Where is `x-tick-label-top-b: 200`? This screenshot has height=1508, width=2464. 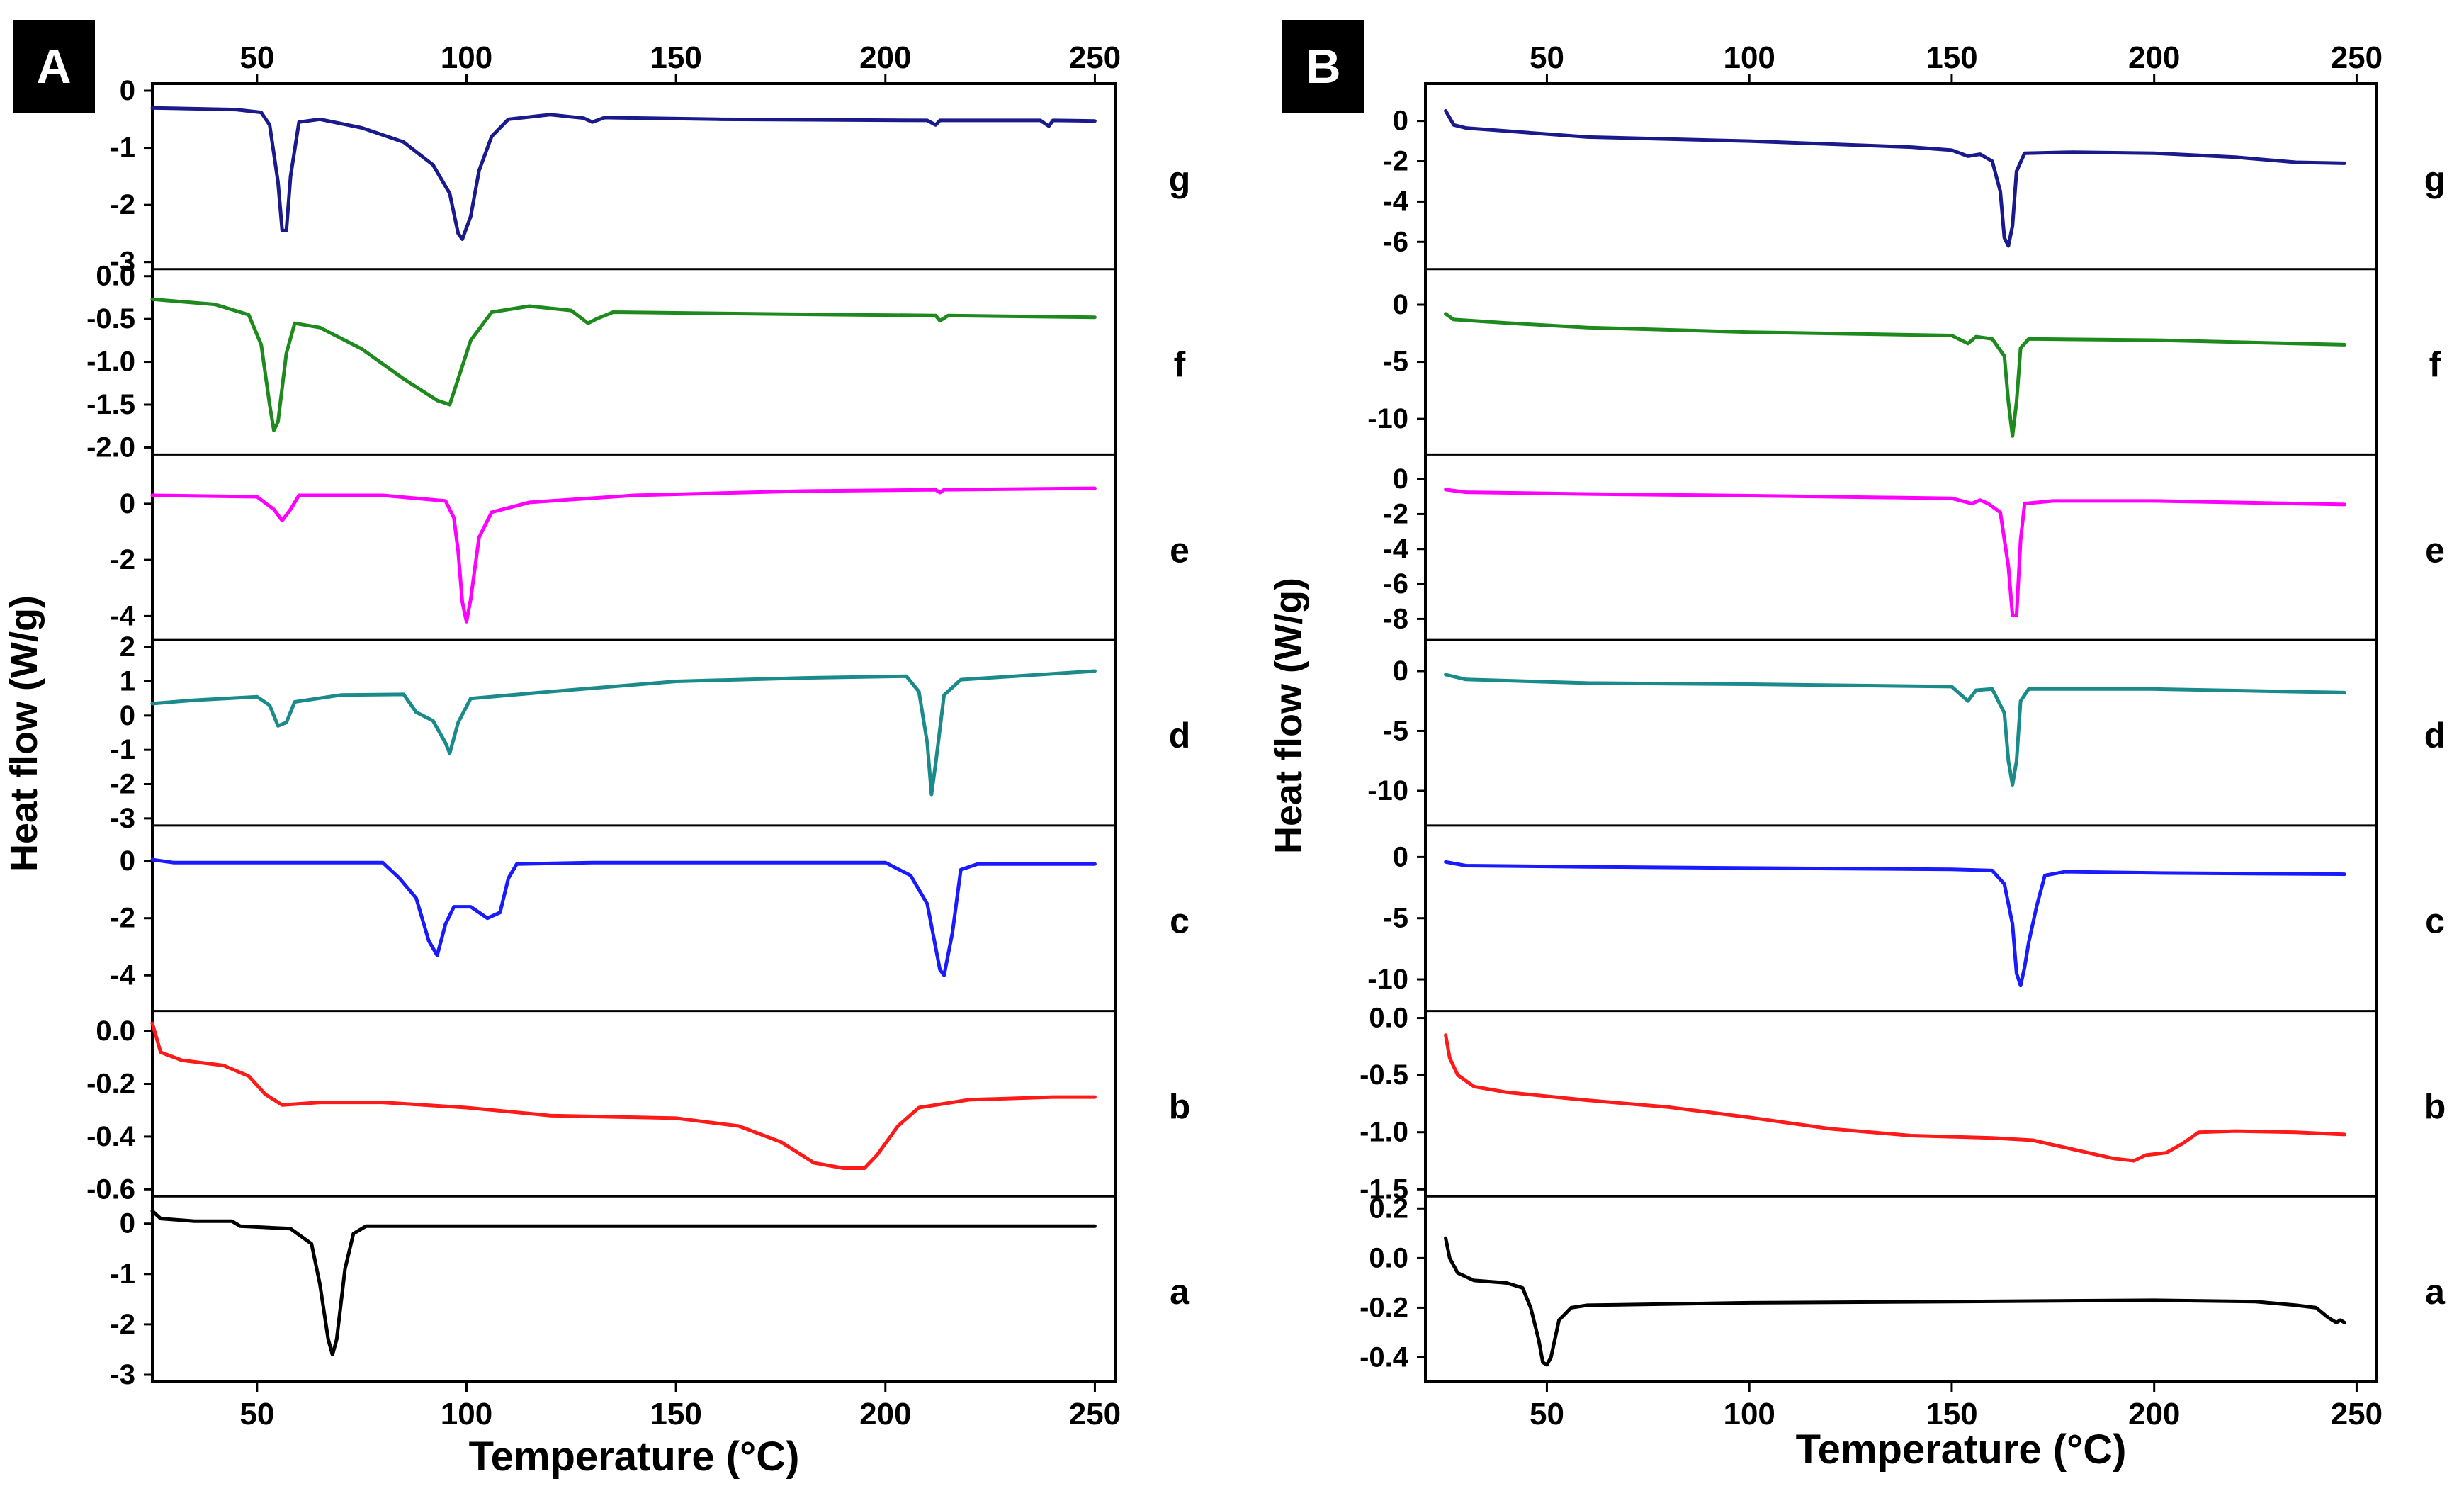 x-tick-label-top-b: 200 is located at coordinates (2154, 58).